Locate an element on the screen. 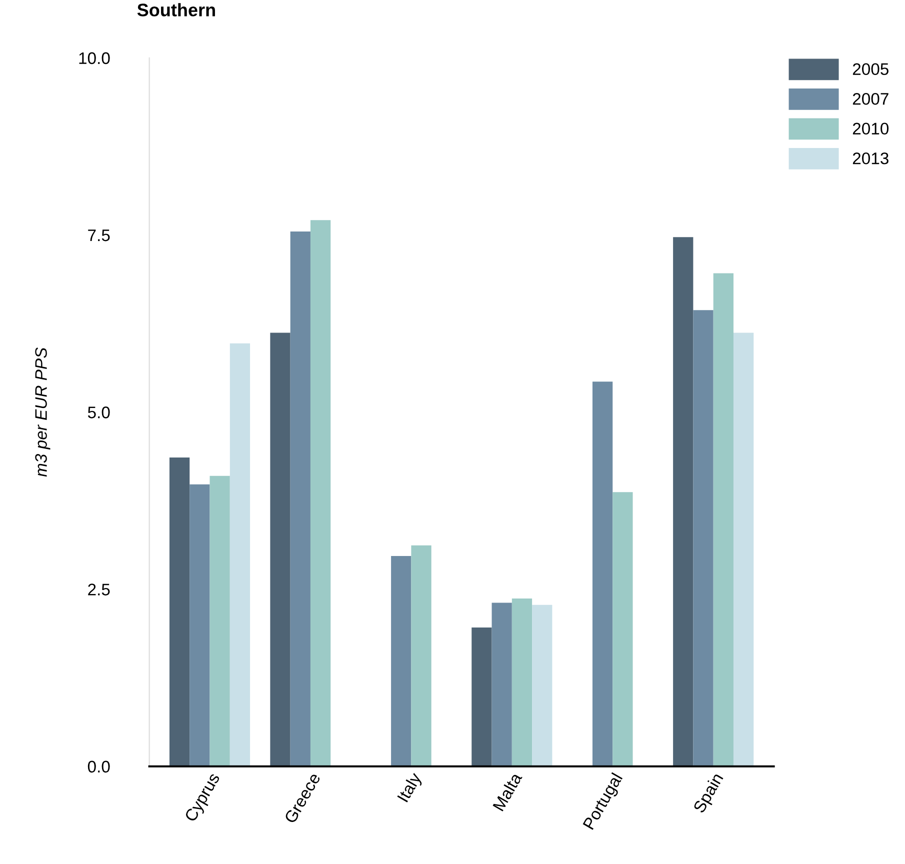 The height and width of the screenshot is (864, 905). y-tick-label: 2.5 is located at coordinates (99, 590).